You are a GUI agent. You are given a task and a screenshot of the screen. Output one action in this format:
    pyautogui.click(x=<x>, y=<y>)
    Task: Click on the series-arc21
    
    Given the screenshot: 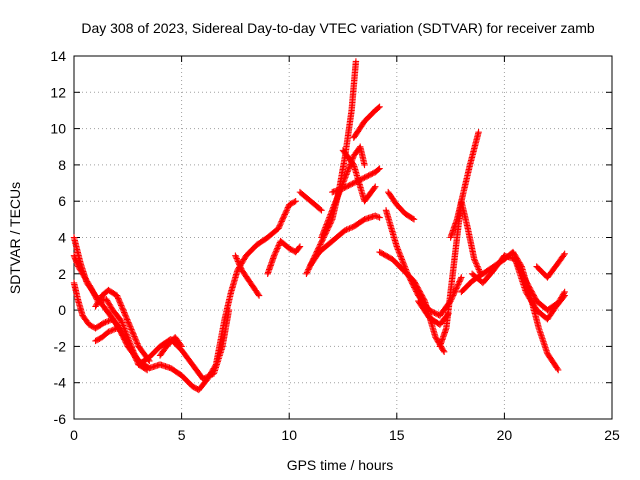 What is the action you would take?
    pyautogui.click(x=465, y=237)
    